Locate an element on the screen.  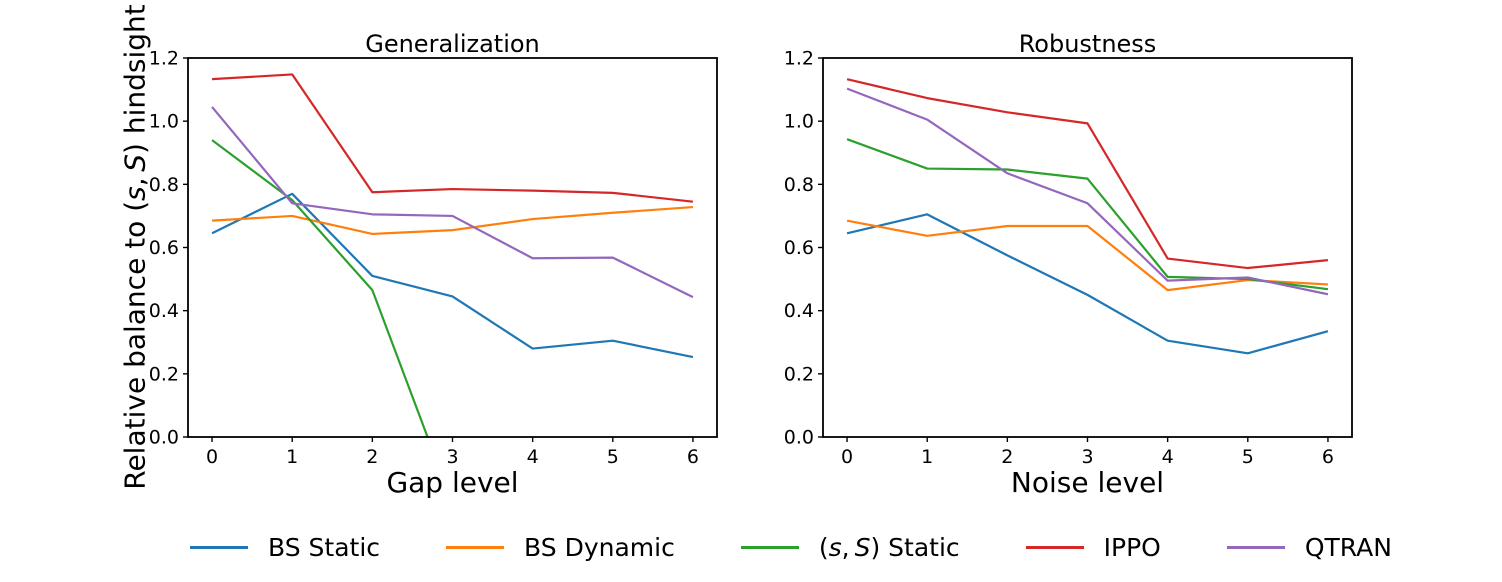
chart-title: Robustness is located at coordinates (1088, 44).